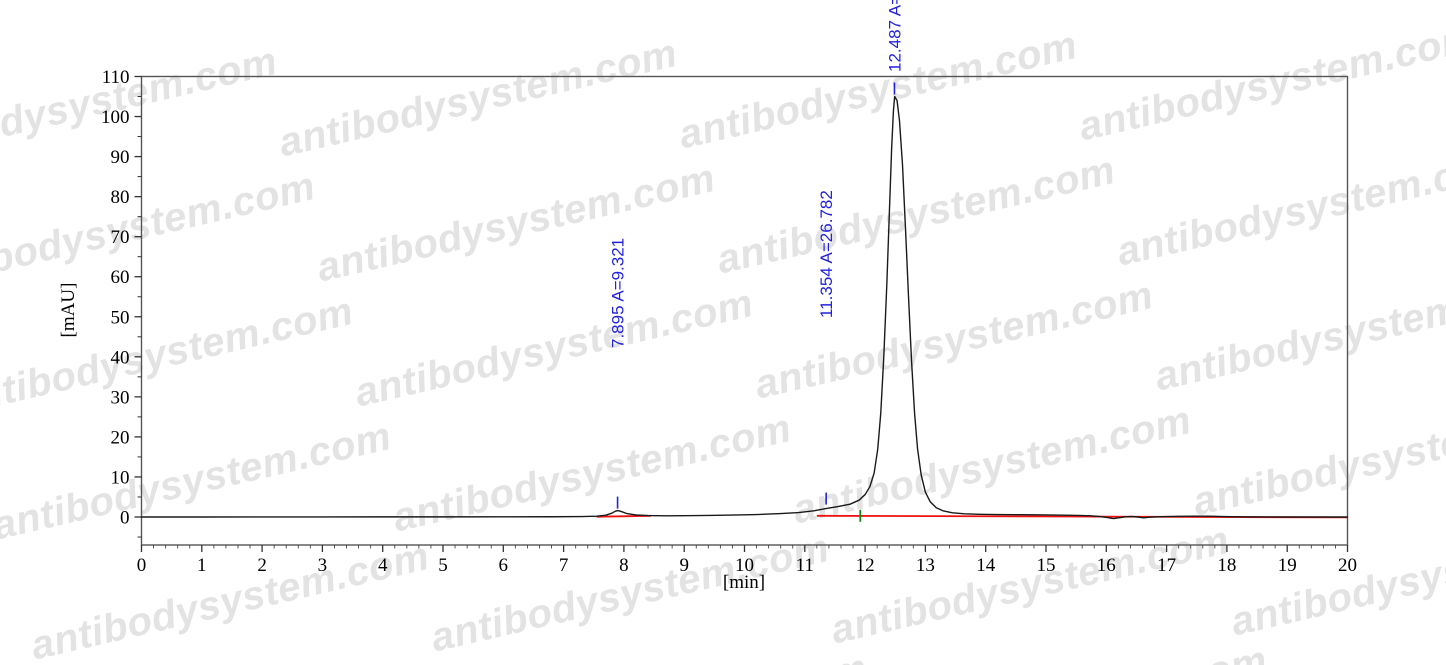 This screenshot has height=665, width=1446. What do you see at coordinates (805, 565) in the screenshot?
I see `x-tick-label: 11` at bounding box center [805, 565].